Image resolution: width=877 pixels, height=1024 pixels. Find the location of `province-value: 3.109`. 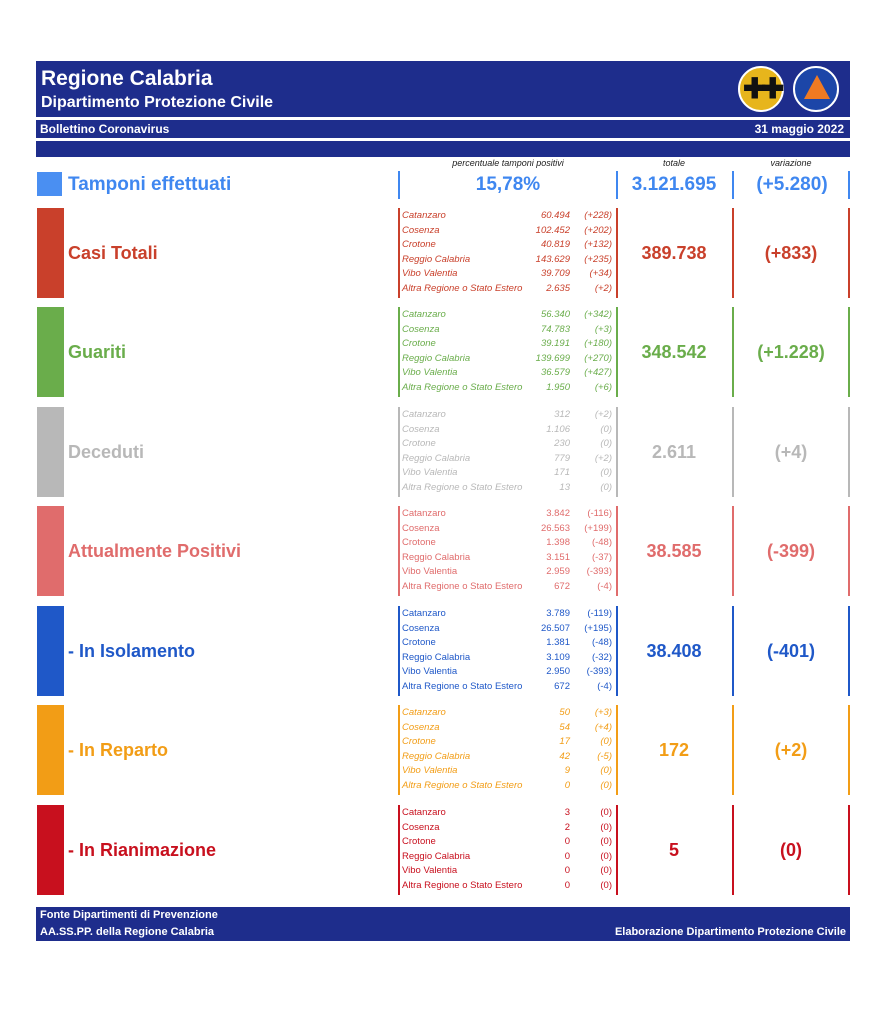

province-value: 3.109 is located at coordinates (558, 657).